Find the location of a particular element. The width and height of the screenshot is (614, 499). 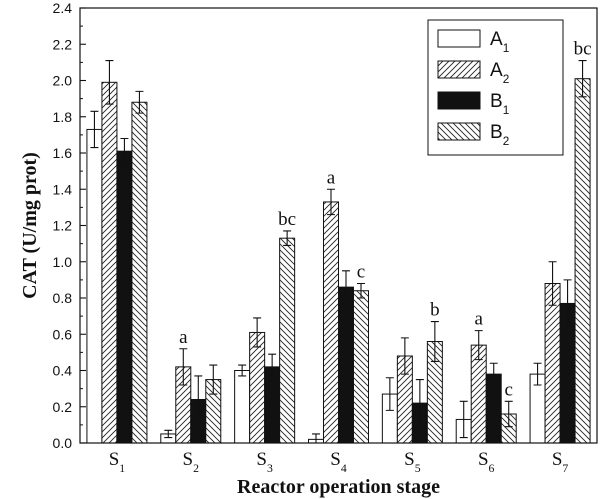

x-tick-label: S1 is located at coordinates (117, 462).